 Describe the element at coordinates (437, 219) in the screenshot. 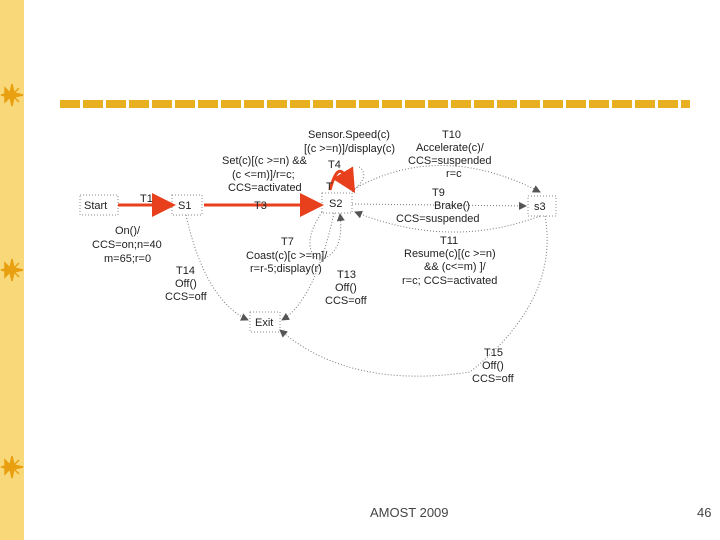

I see `transition-t9-label-line: CCS=suspended` at that location.